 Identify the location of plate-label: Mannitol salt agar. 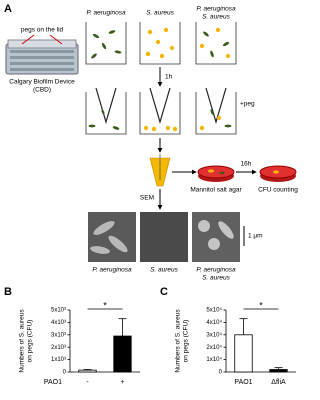
(216, 190).